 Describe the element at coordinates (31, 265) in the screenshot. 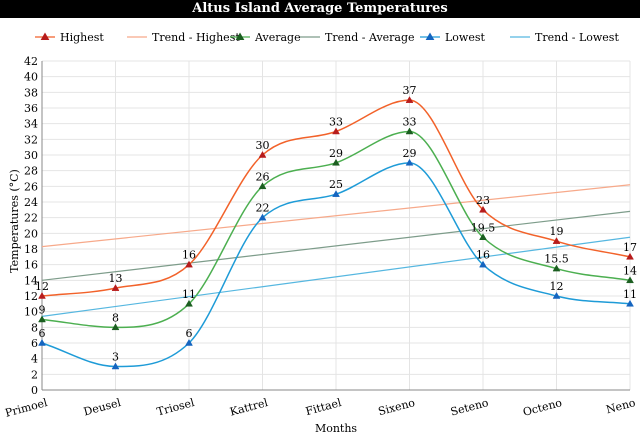

I see `y-tick-label: 16` at that location.